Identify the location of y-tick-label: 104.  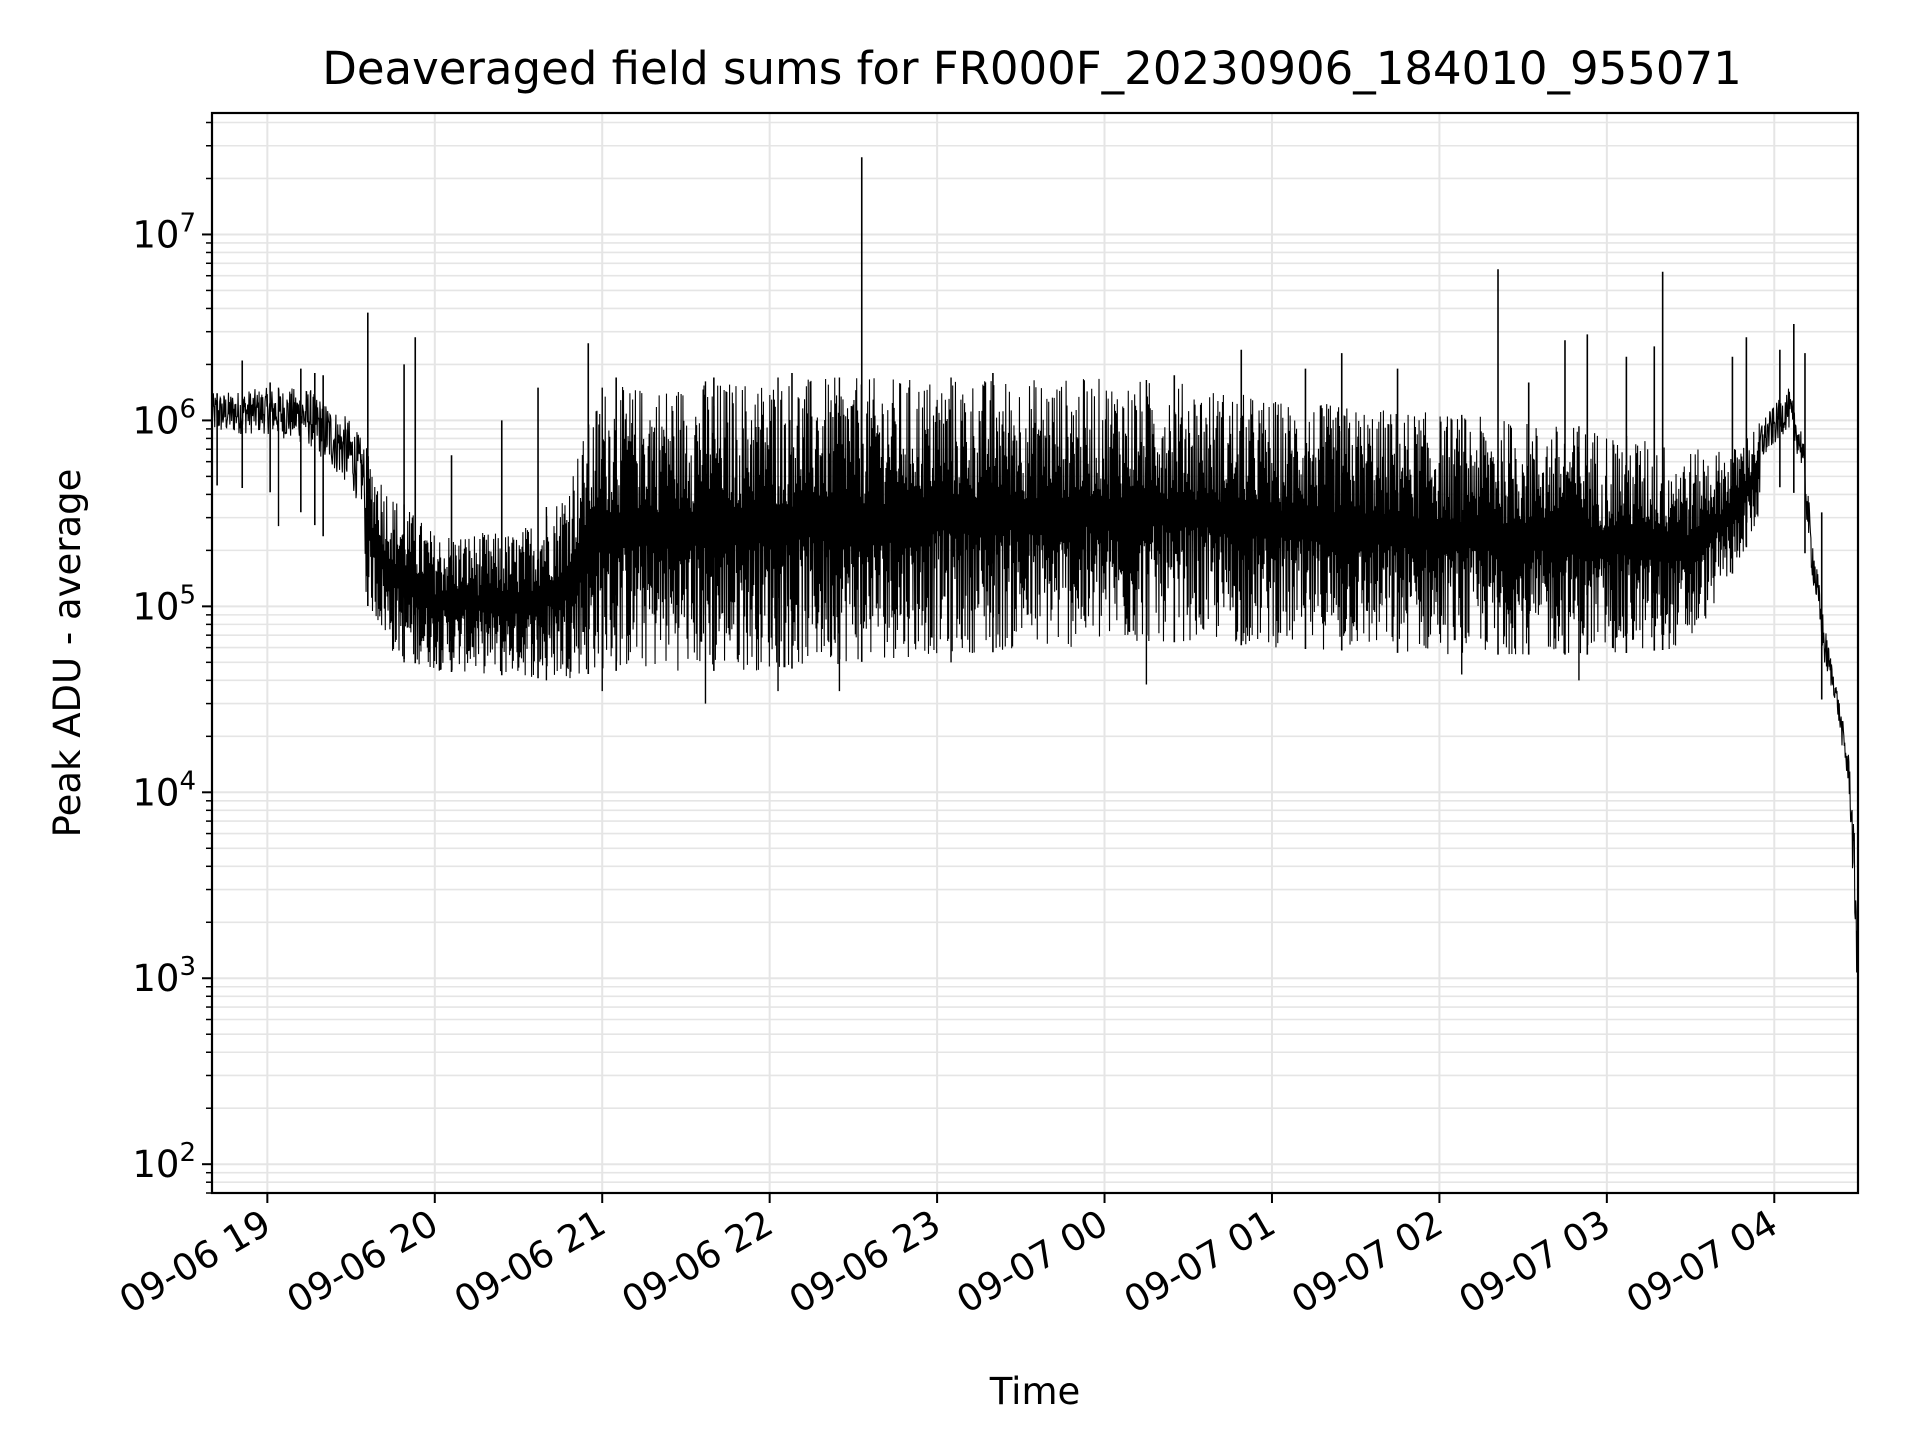
(164, 790).